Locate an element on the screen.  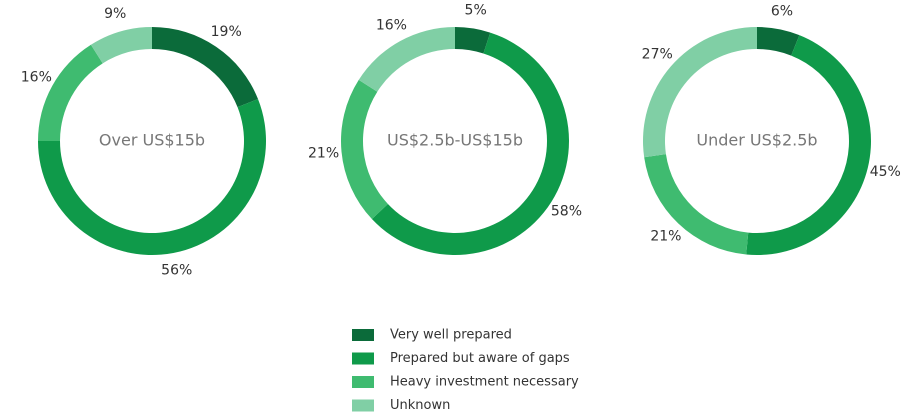
data-label: 58% is located at coordinates (566, 212).